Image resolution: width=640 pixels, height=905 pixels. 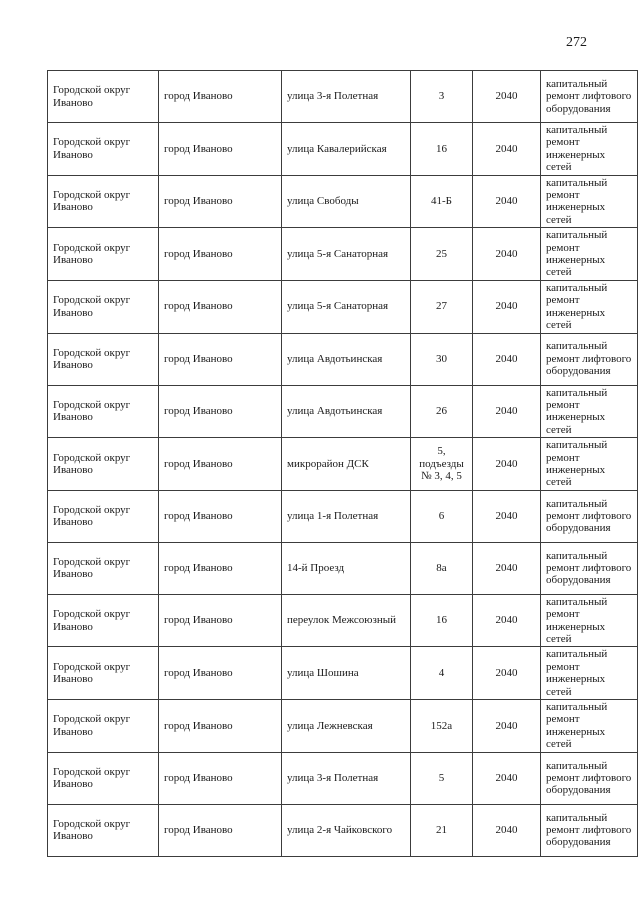 I want to click on house-number-cell: 4, so click(x=441, y=673).